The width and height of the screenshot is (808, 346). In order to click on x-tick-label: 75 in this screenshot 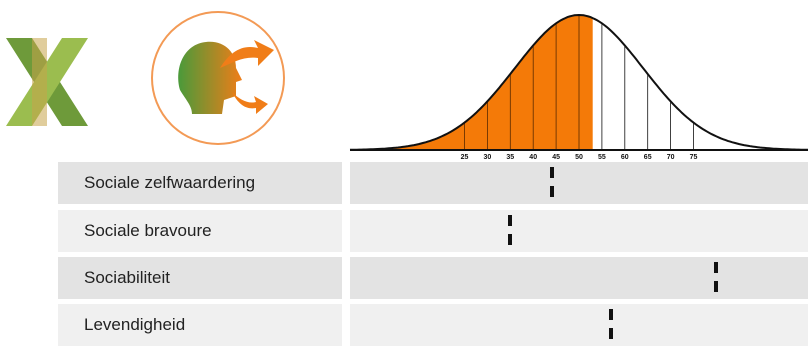, I will do `click(694, 157)`.